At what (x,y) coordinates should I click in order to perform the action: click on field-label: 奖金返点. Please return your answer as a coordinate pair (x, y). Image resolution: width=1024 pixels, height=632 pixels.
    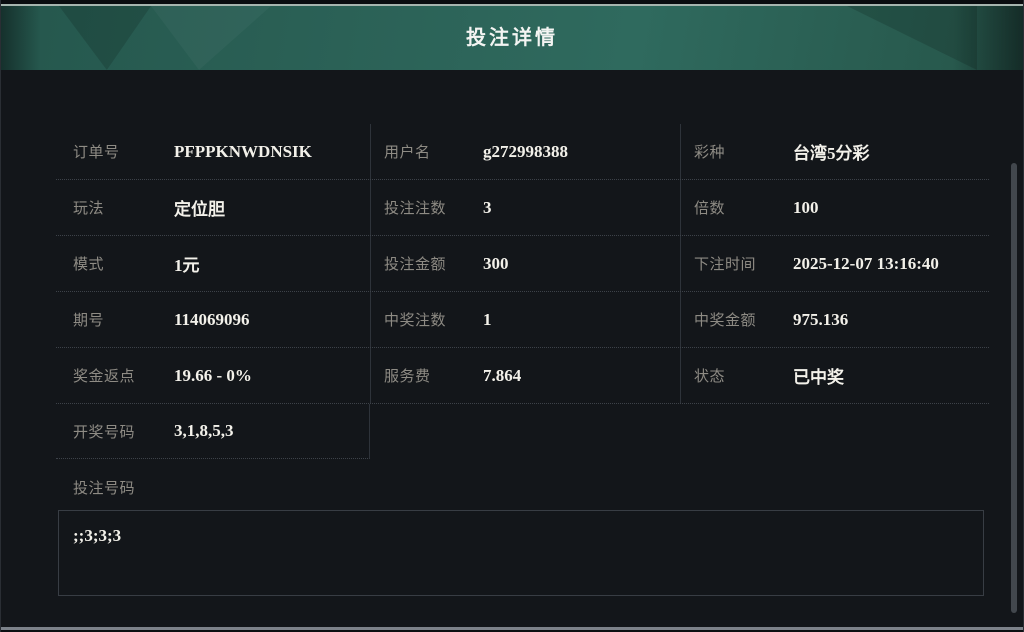
    Looking at the image, I should click on (104, 376).